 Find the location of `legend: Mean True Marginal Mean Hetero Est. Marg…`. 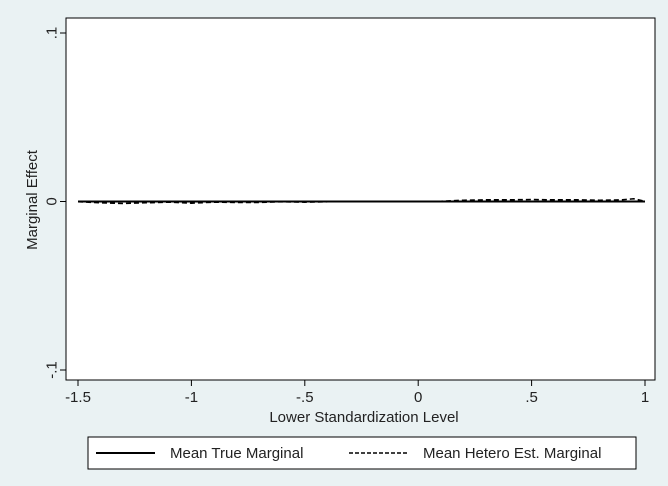

legend: Mean True Marginal Mean Hetero Est. Marg… is located at coordinates (362, 453).